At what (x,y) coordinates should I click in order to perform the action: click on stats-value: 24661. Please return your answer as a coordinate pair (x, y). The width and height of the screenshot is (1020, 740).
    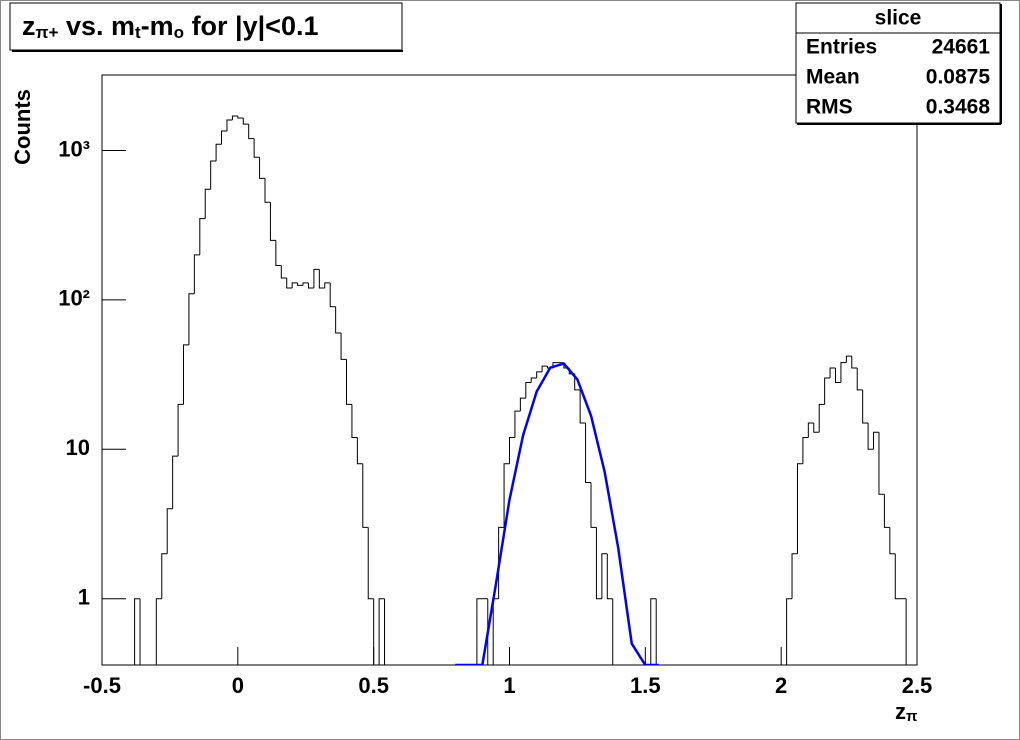
    Looking at the image, I should click on (961, 47).